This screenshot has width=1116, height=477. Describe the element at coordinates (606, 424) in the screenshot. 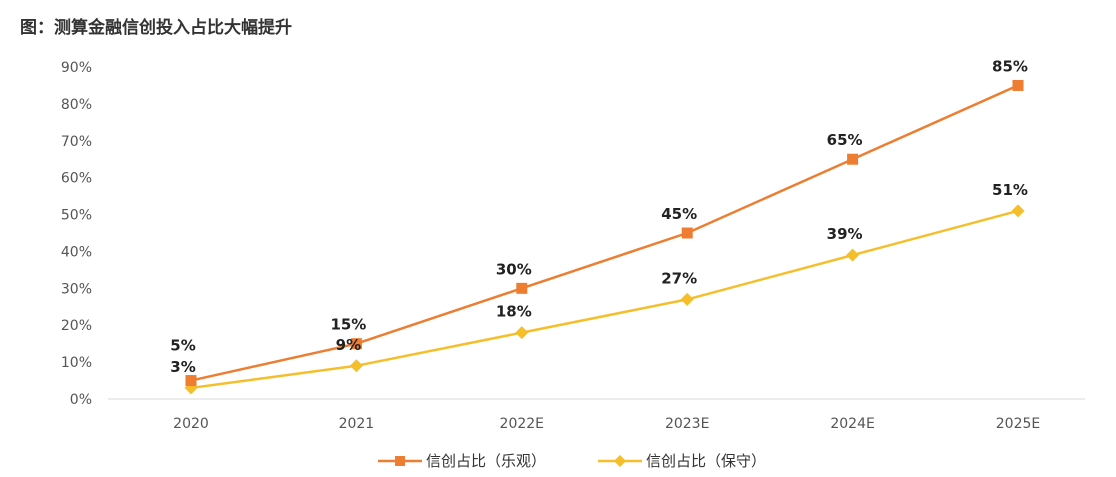

I see `x-axis-ticks: 2020 2021 2022E 2023E 2024E 2025E` at that location.